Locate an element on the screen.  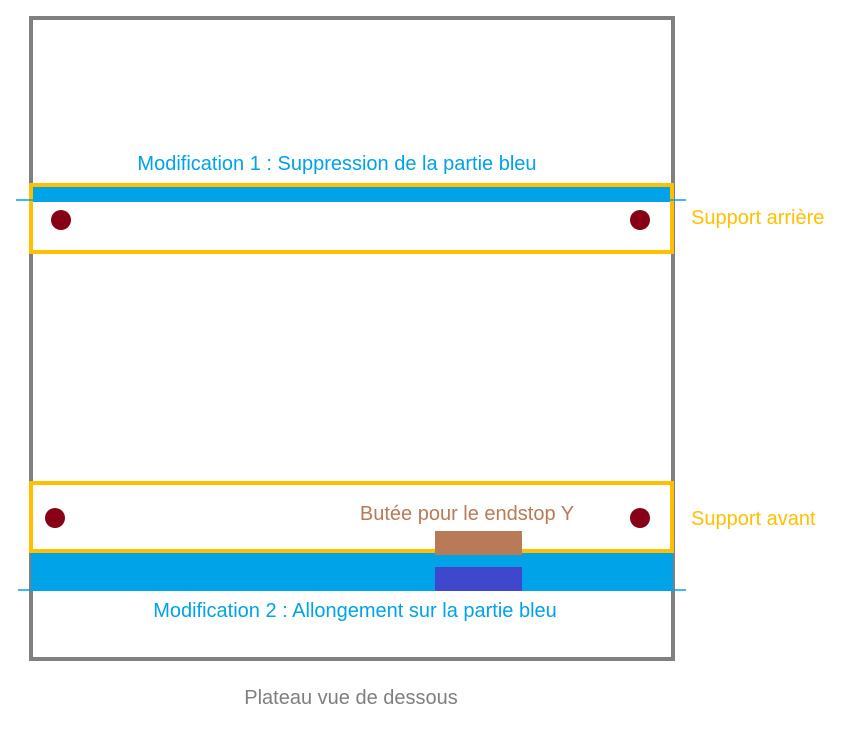
support-rear-label: Support arrière is located at coordinates (757, 218).